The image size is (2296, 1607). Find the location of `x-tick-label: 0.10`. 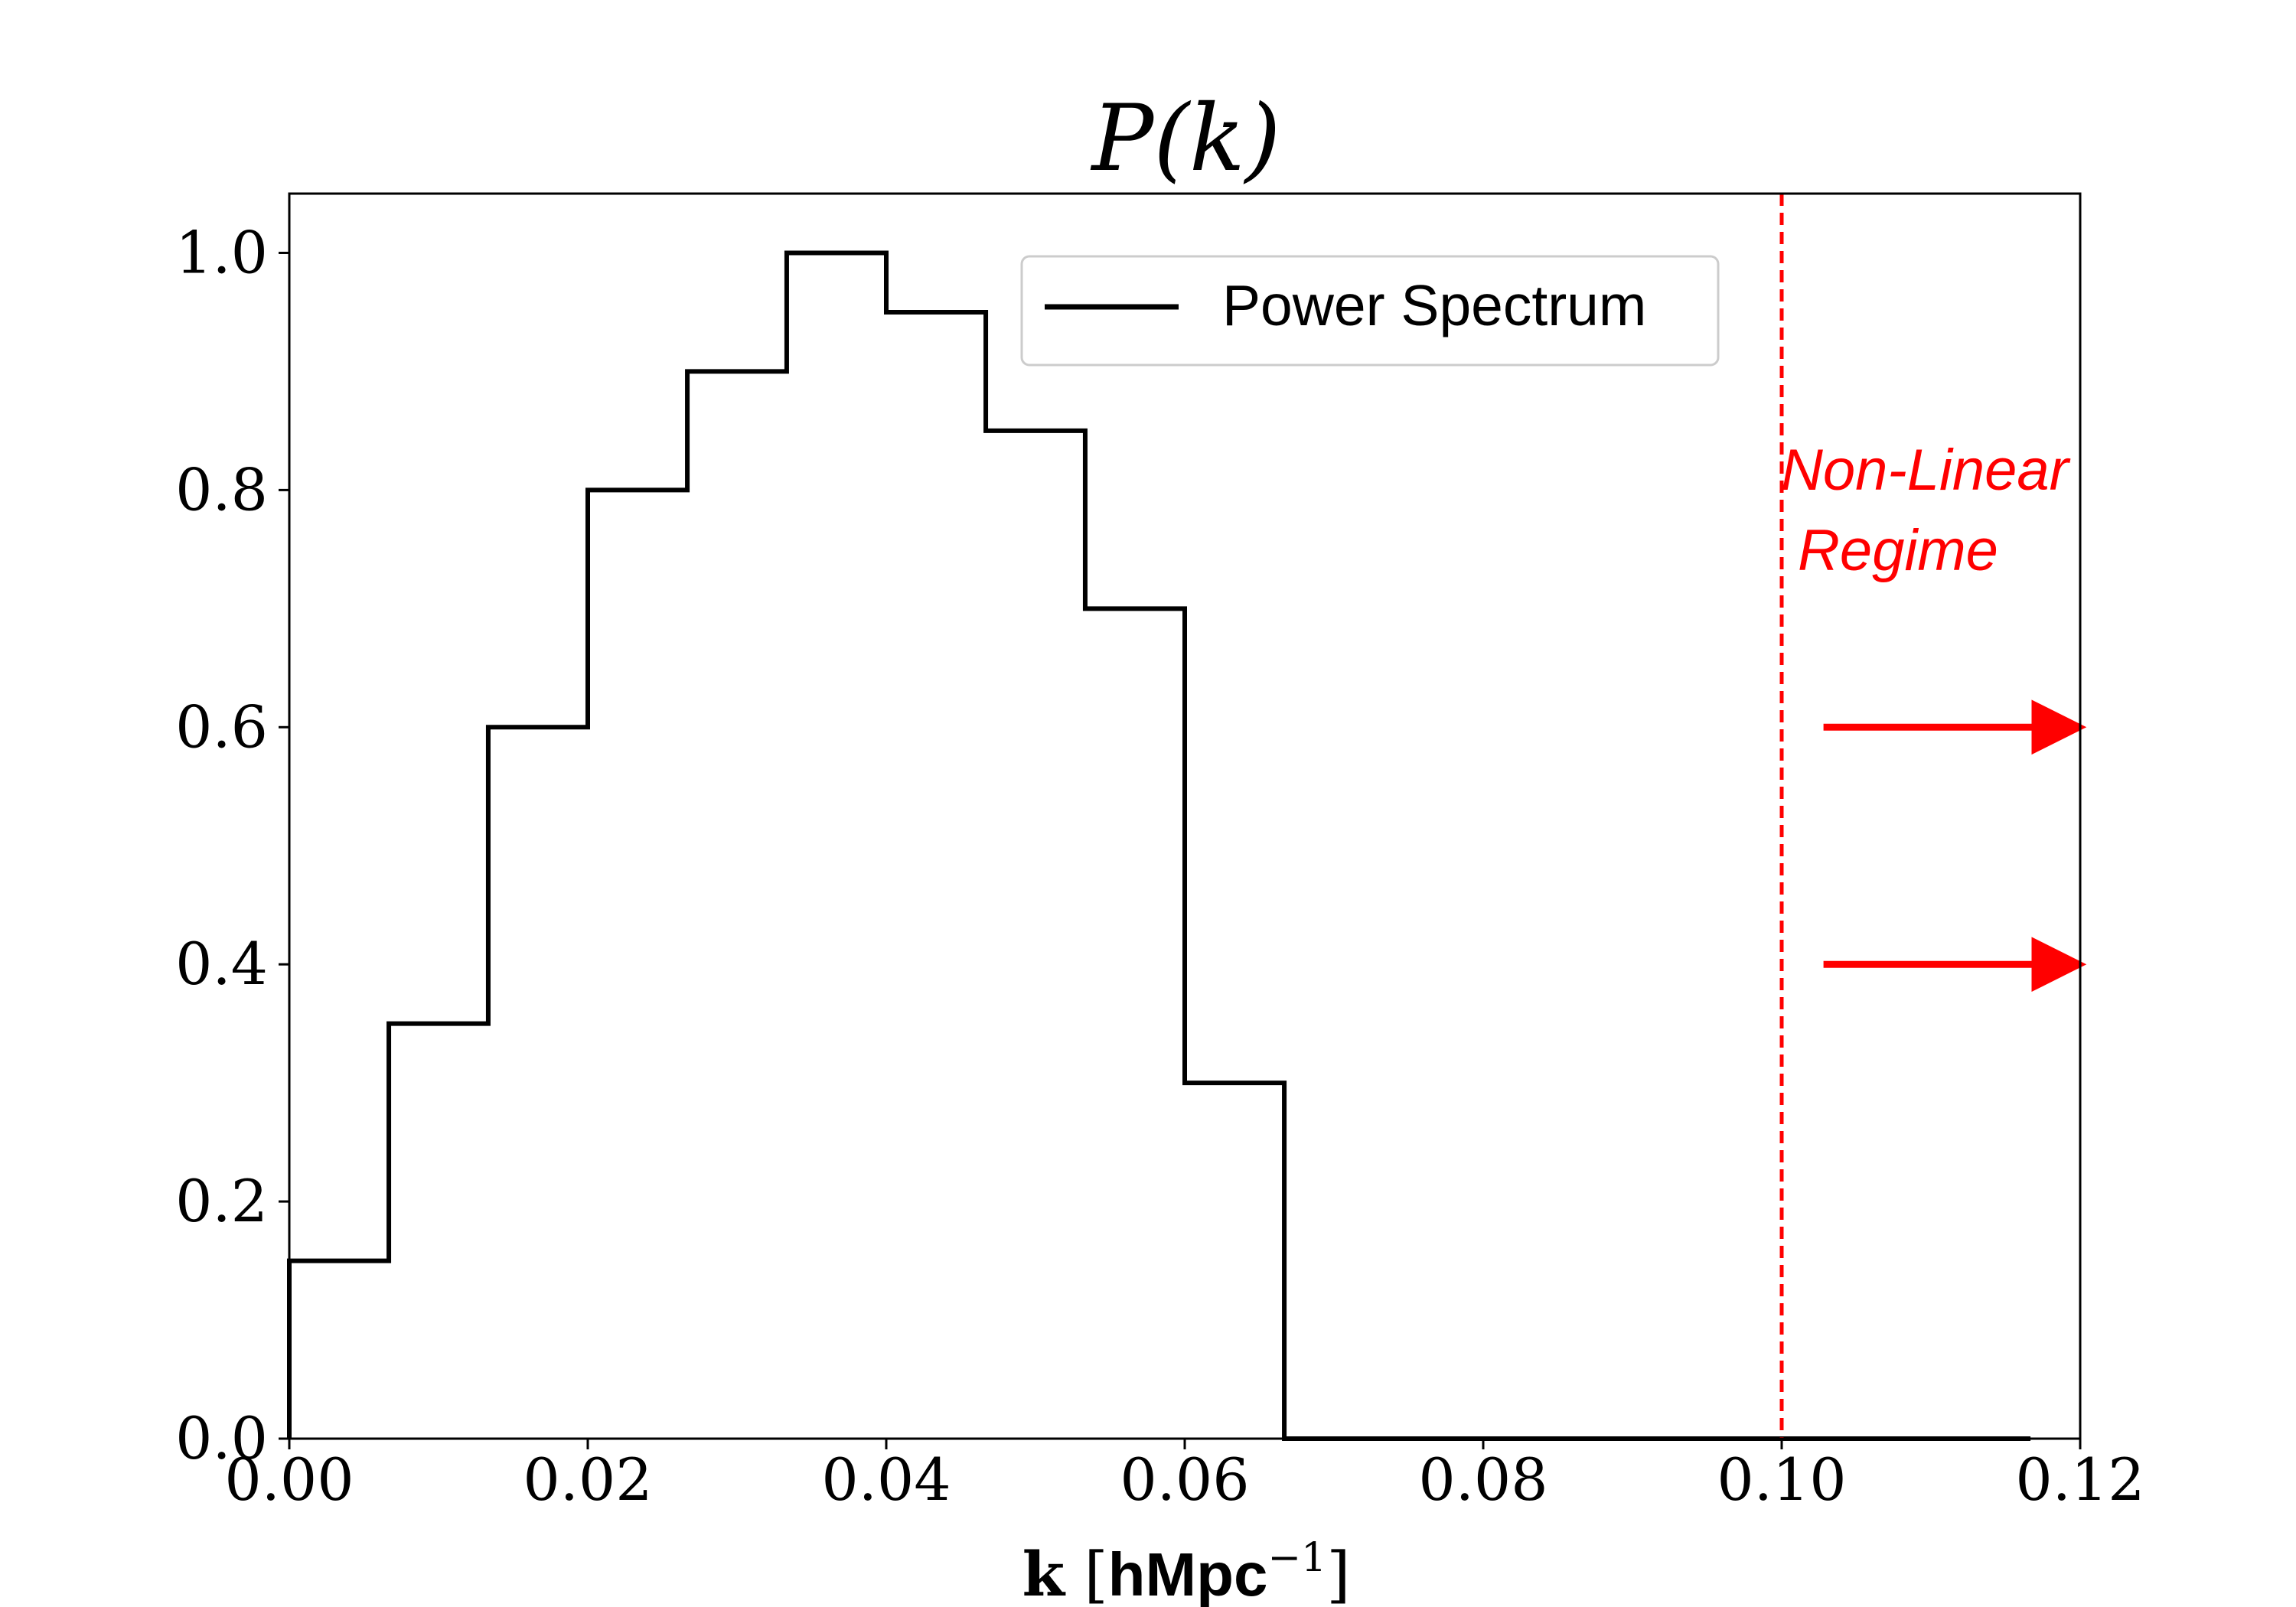

x-tick-label: 0.10 is located at coordinates (1781, 1480).